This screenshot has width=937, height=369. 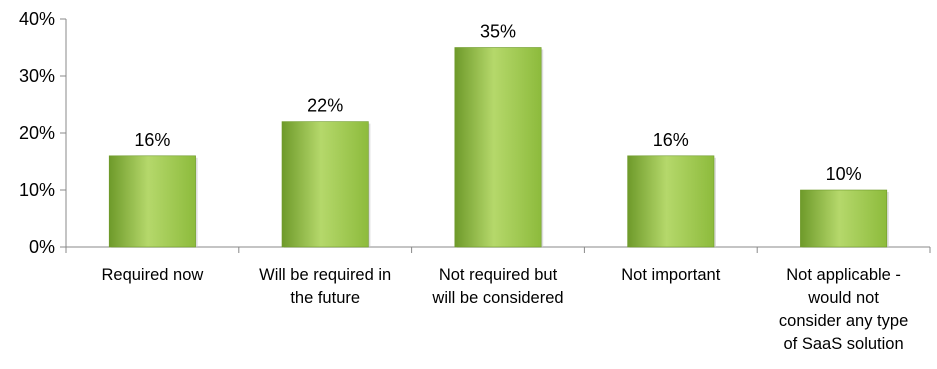 What do you see at coordinates (37, 76) in the screenshot?
I see `y-tick-label: 30%` at bounding box center [37, 76].